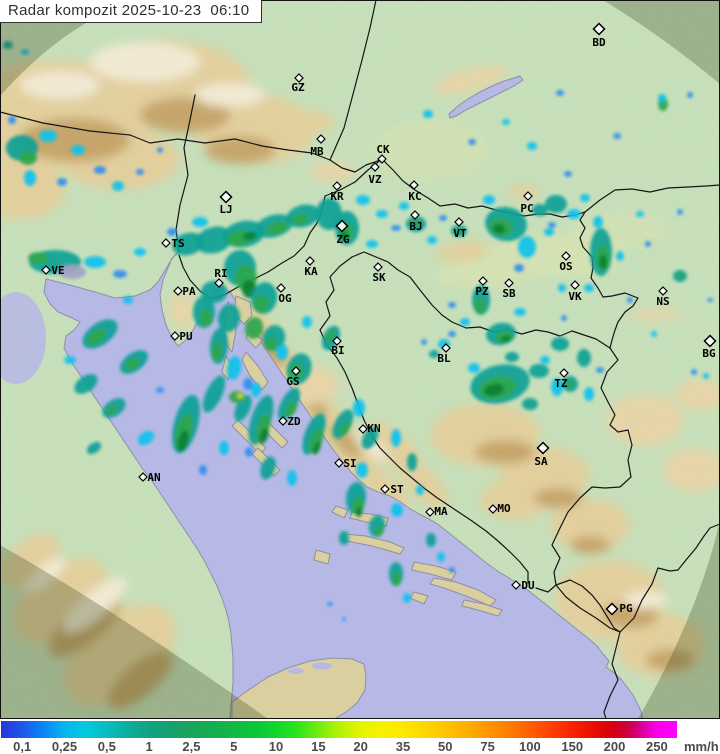 The image size is (720, 754). I want to click on city-marker-VE: VE, so click(53, 270).